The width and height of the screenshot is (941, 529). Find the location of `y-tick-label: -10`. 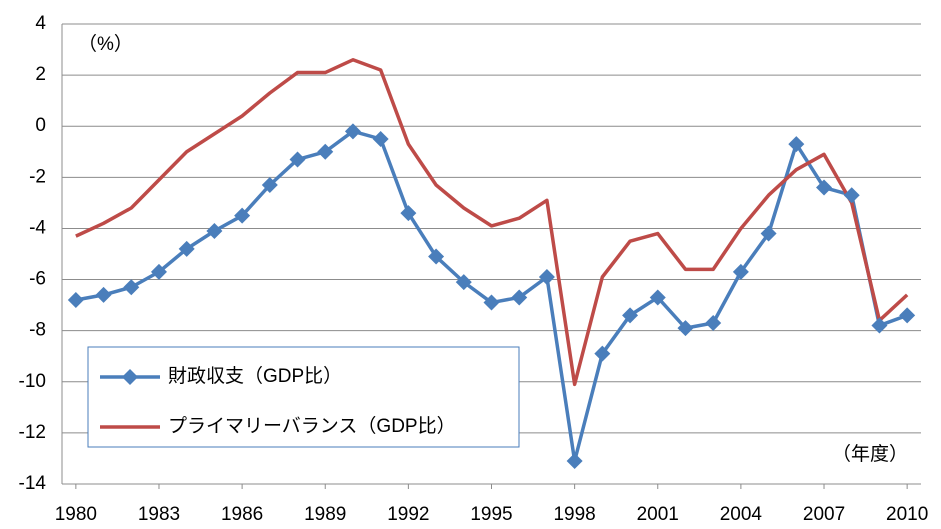

y-tick-label: -10 is located at coordinates (32, 381).